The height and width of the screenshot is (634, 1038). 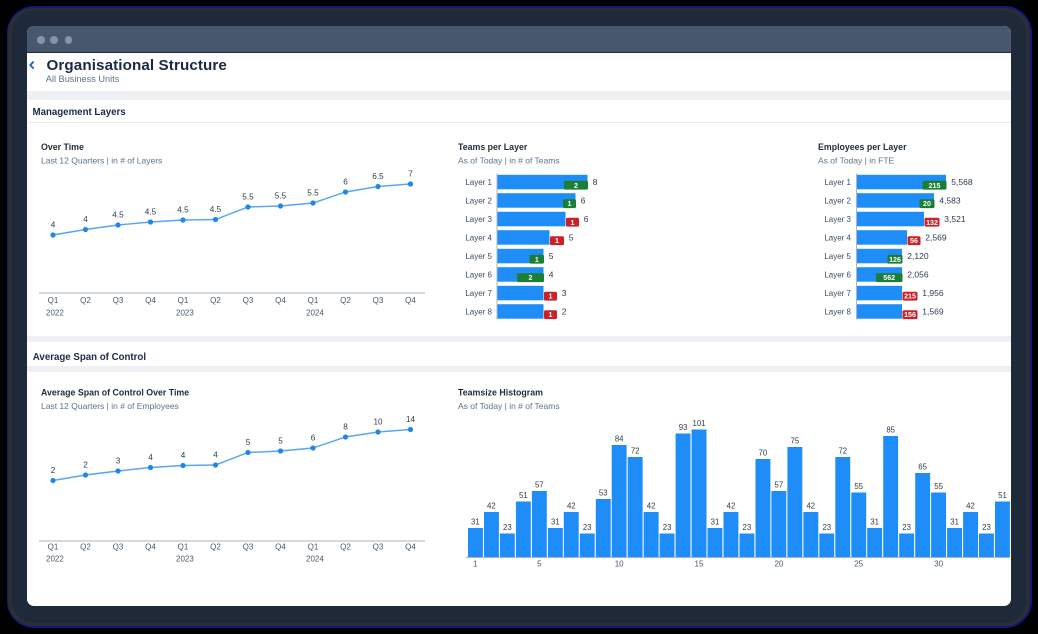 What do you see at coordinates (910, 297) in the screenshot?
I see `svg-text: 215` at bounding box center [910, 297].